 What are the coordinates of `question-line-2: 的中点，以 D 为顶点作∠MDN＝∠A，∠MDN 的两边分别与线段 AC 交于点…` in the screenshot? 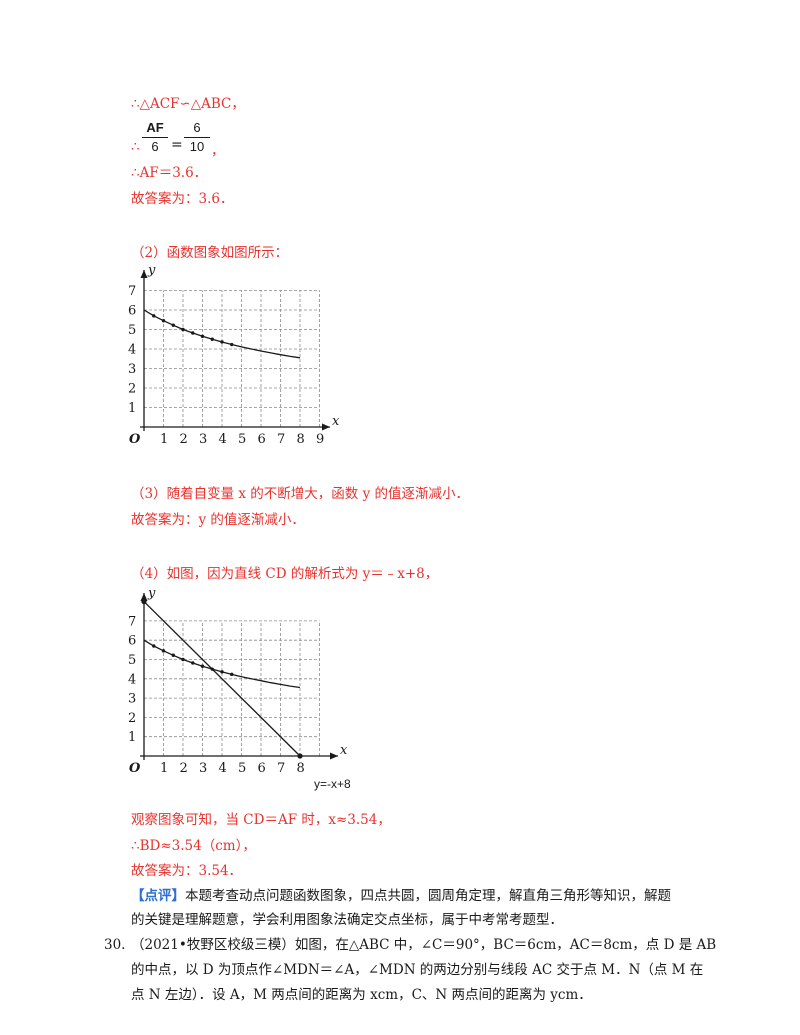 It's located at (417, 970).